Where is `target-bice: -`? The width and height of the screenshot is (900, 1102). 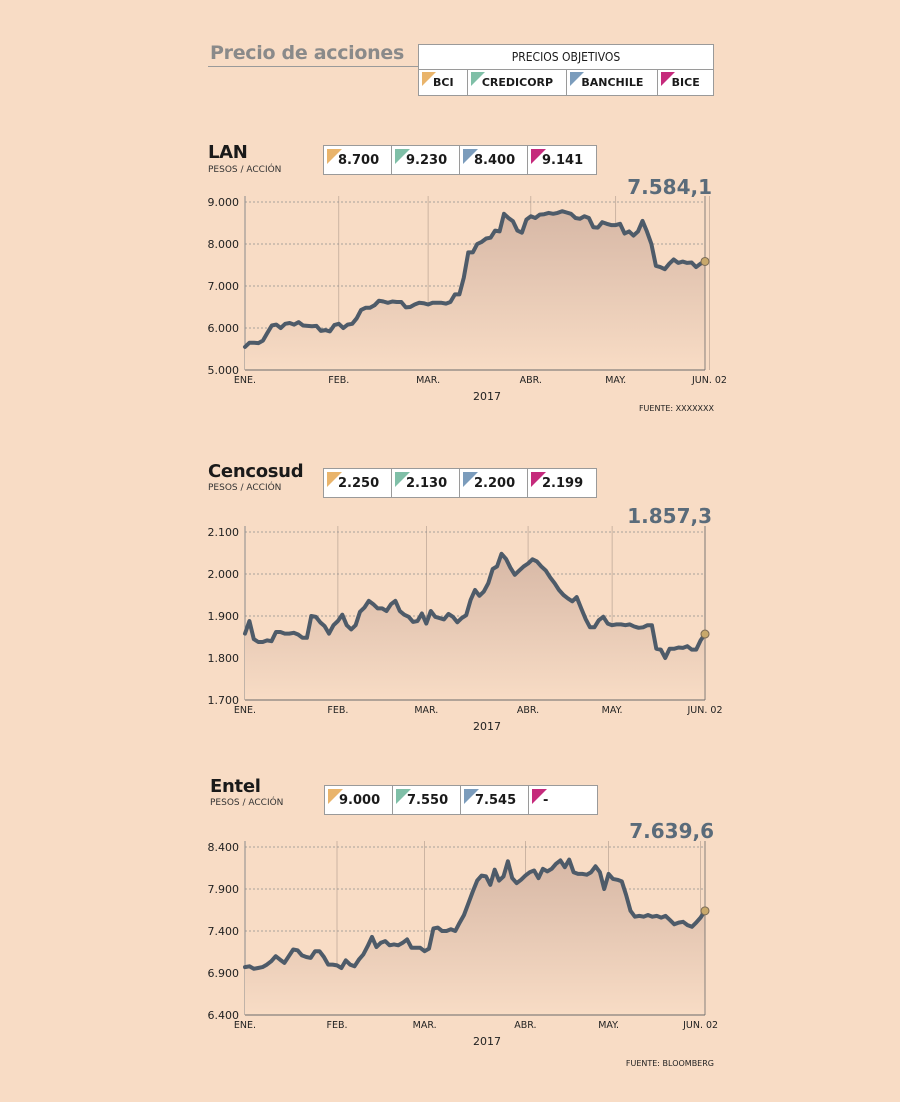 target-bice: - is located at coordinates (563, 800).